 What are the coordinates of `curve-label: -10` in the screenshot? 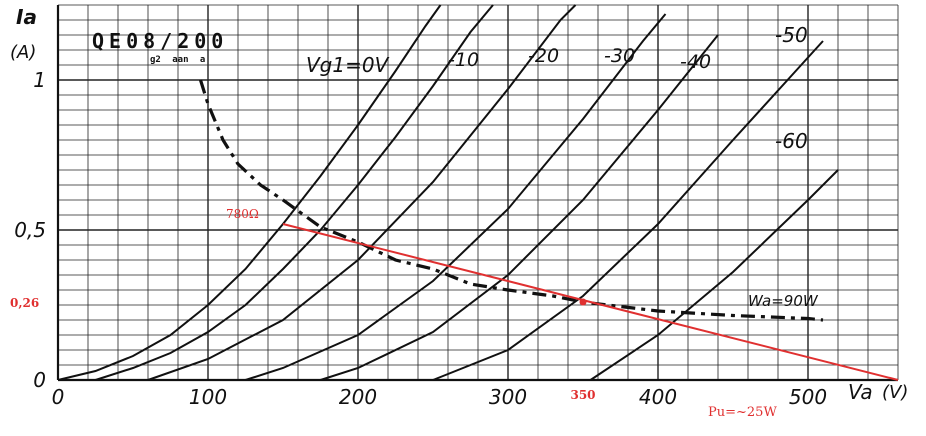 It's located at (463, 60).